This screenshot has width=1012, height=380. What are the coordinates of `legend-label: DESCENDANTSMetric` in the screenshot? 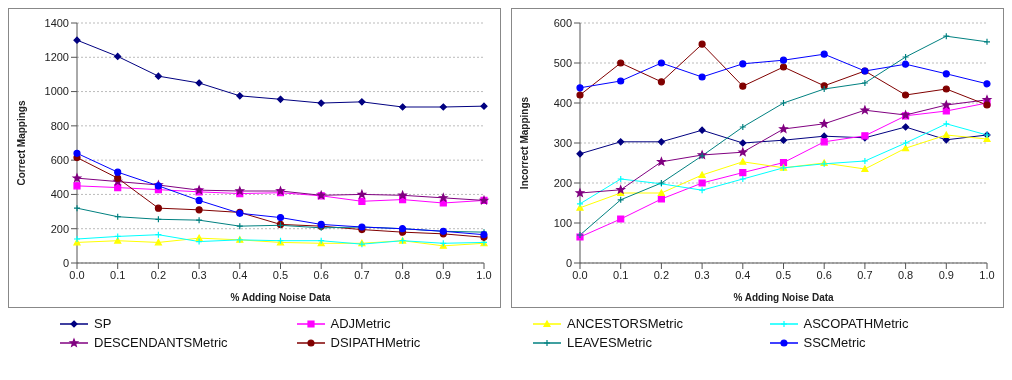 It's located at (161, 342).